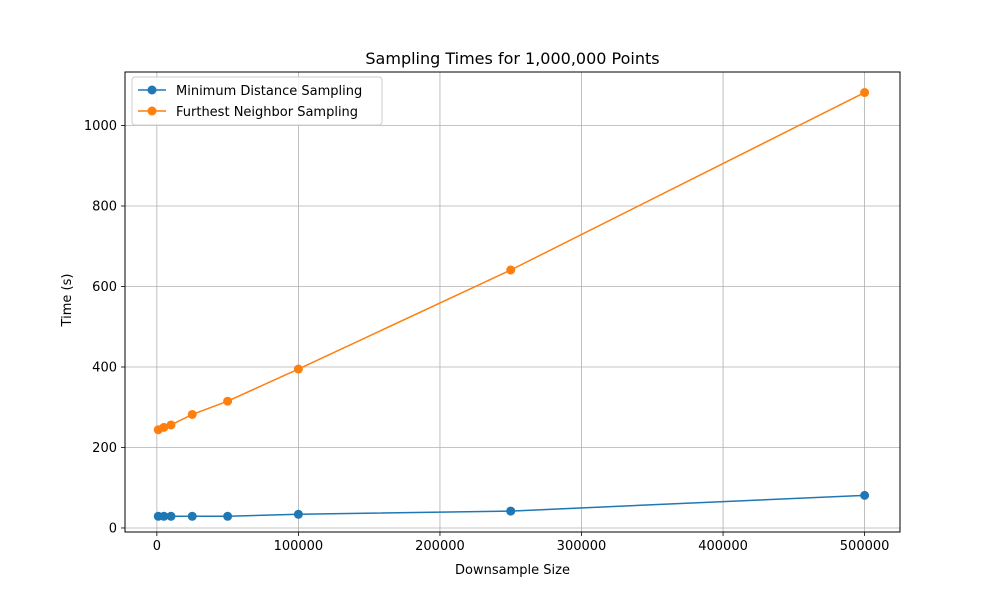 The image size is (1000, 604). Describe the element at coordinates (152, 90) in the screenshot. I see `legend-marker-minimum-distance` at that location.